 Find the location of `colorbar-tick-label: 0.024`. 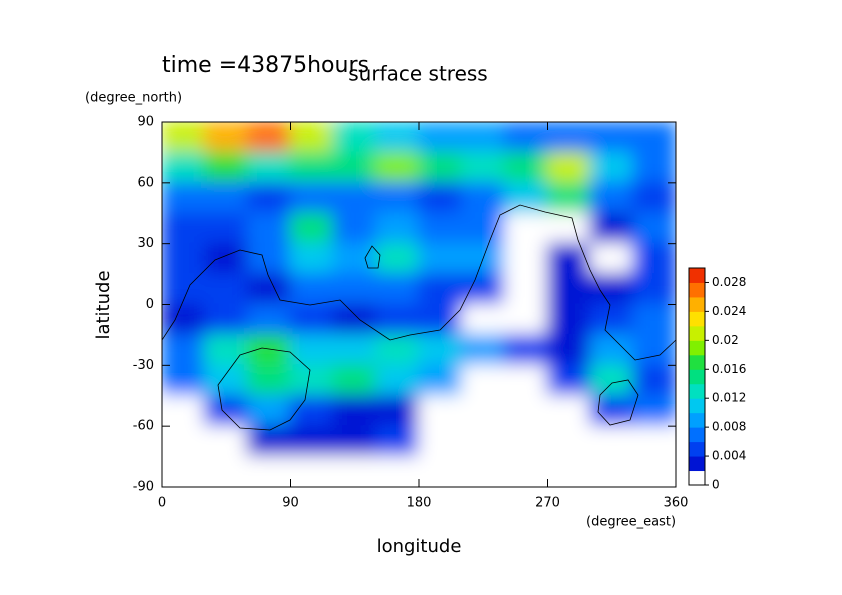

colorbar-tick-label: 0.024 is located at coordinates (729, 311).